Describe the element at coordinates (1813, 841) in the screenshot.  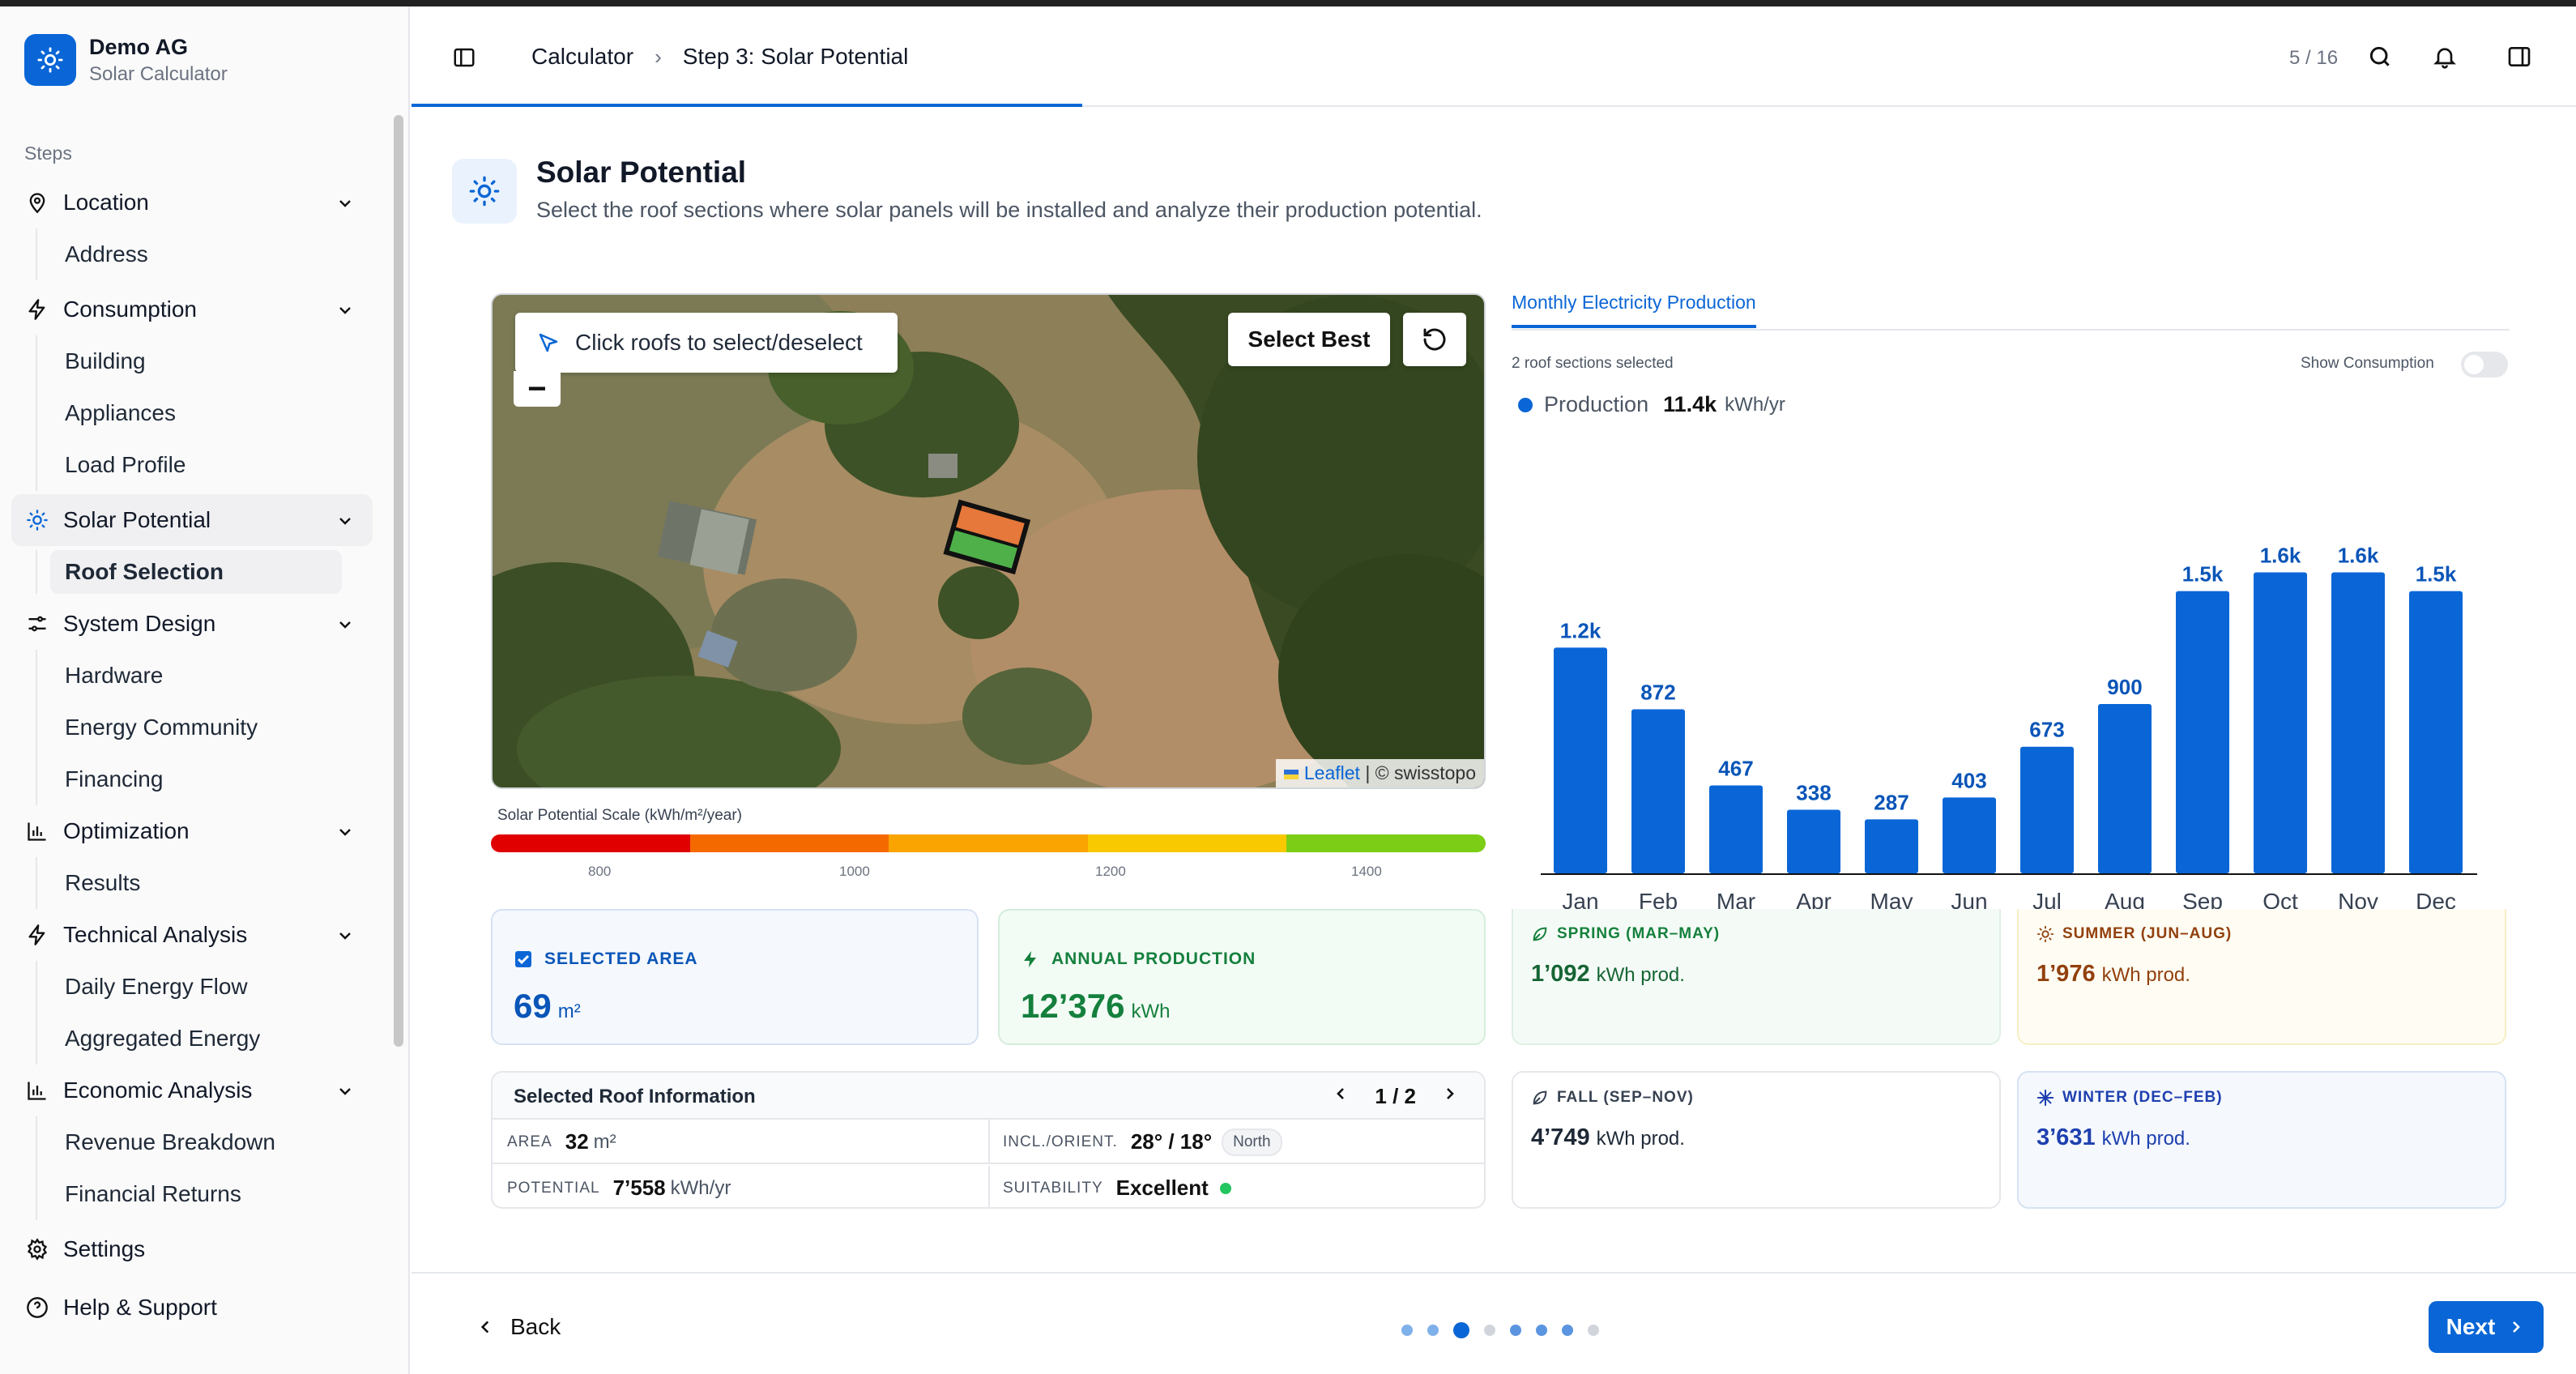
I see `bar-apr` at that location.